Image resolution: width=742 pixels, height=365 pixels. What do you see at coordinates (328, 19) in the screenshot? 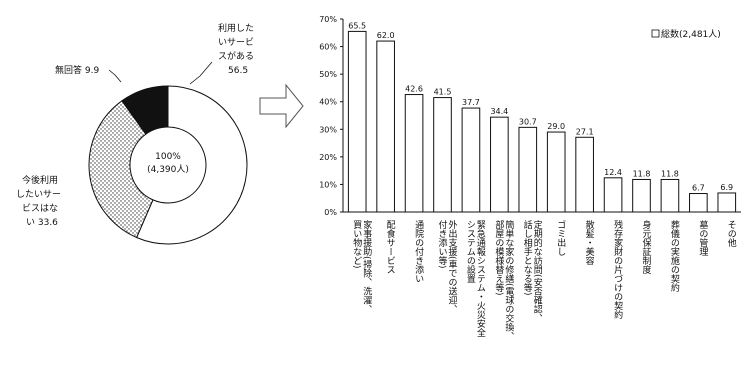
I see `y-tick-label: 70%` at bounding box center [328, 19].